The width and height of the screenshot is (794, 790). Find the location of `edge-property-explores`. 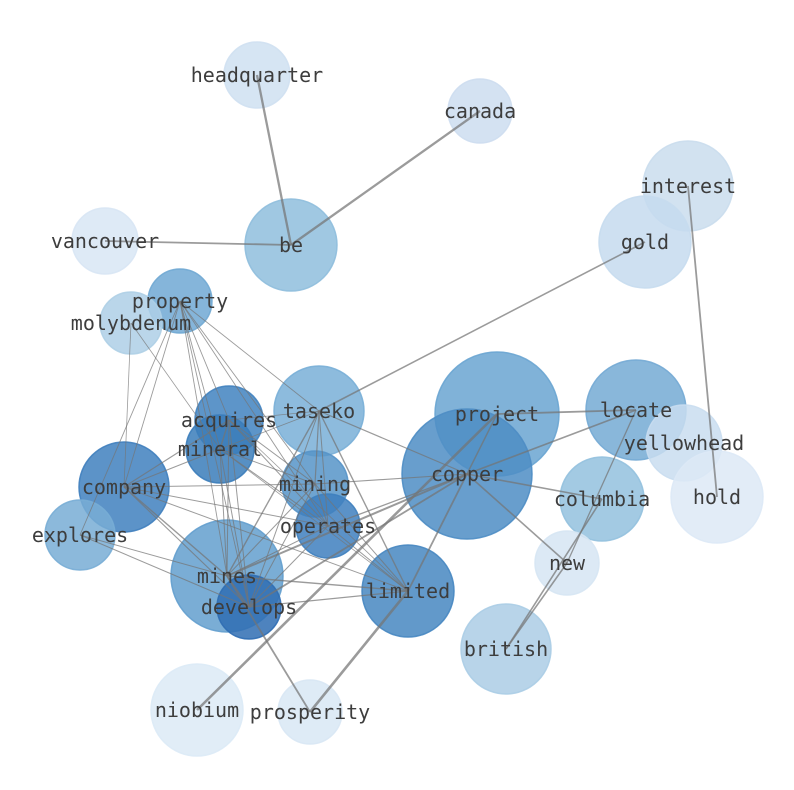

edge-property-explores is located at coordinates (130, 418).